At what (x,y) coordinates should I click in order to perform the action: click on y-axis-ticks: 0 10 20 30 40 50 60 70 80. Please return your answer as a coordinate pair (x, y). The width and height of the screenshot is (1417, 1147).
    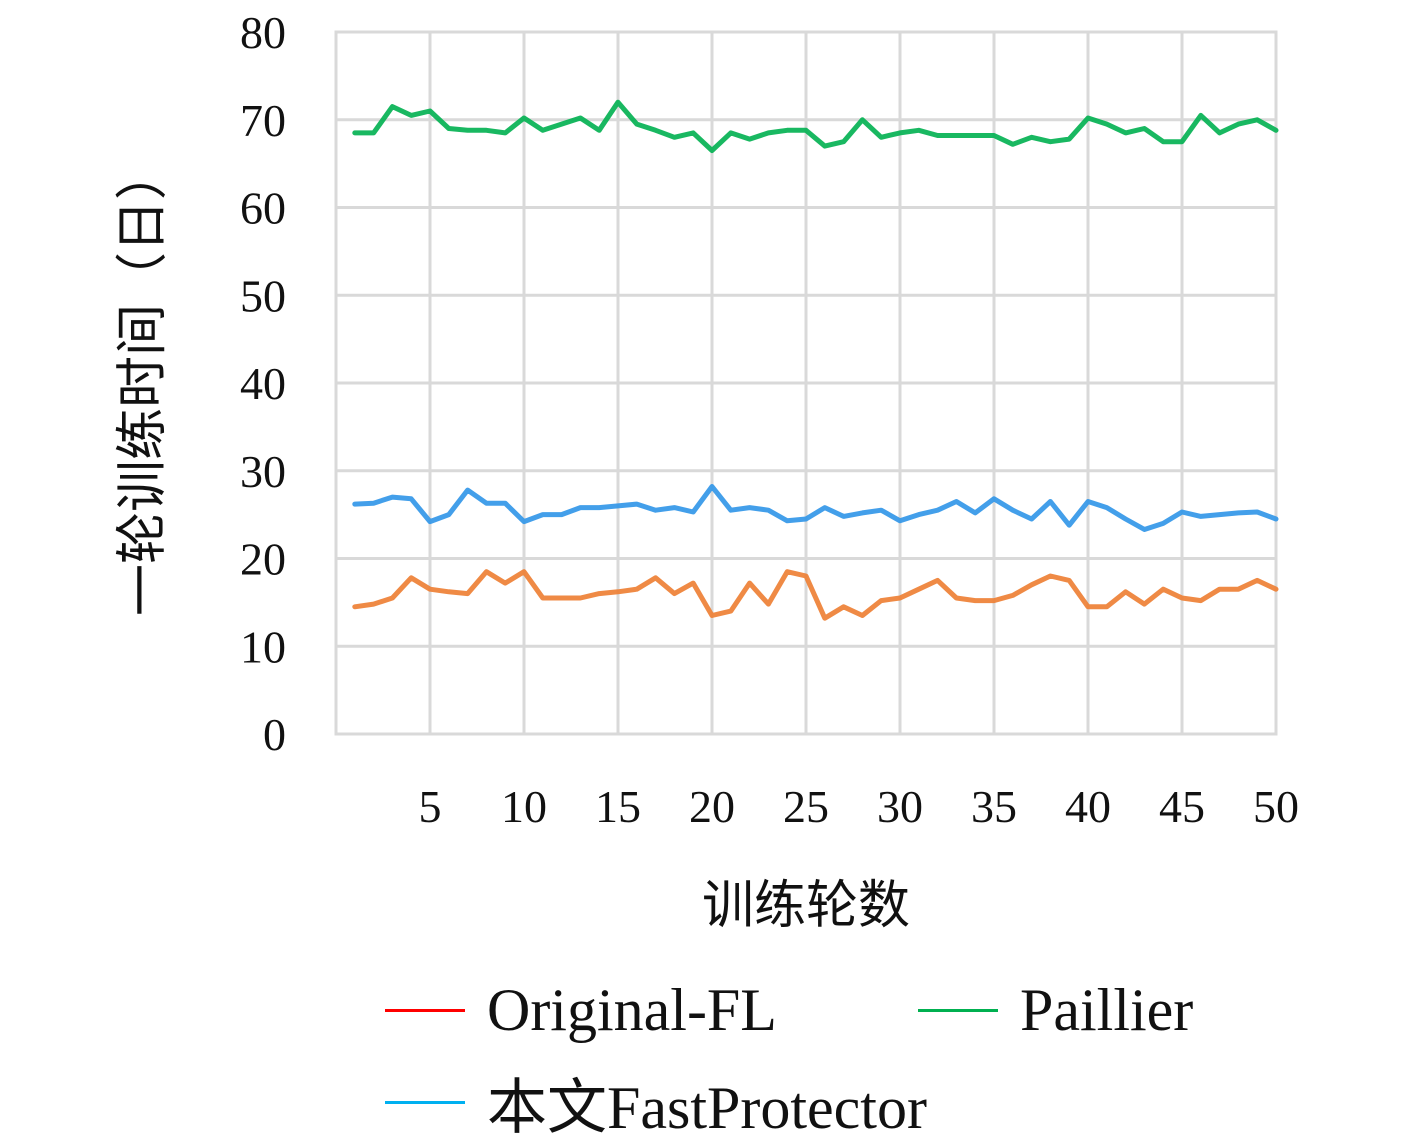
    Looking at the image, I should click on (263, 383).